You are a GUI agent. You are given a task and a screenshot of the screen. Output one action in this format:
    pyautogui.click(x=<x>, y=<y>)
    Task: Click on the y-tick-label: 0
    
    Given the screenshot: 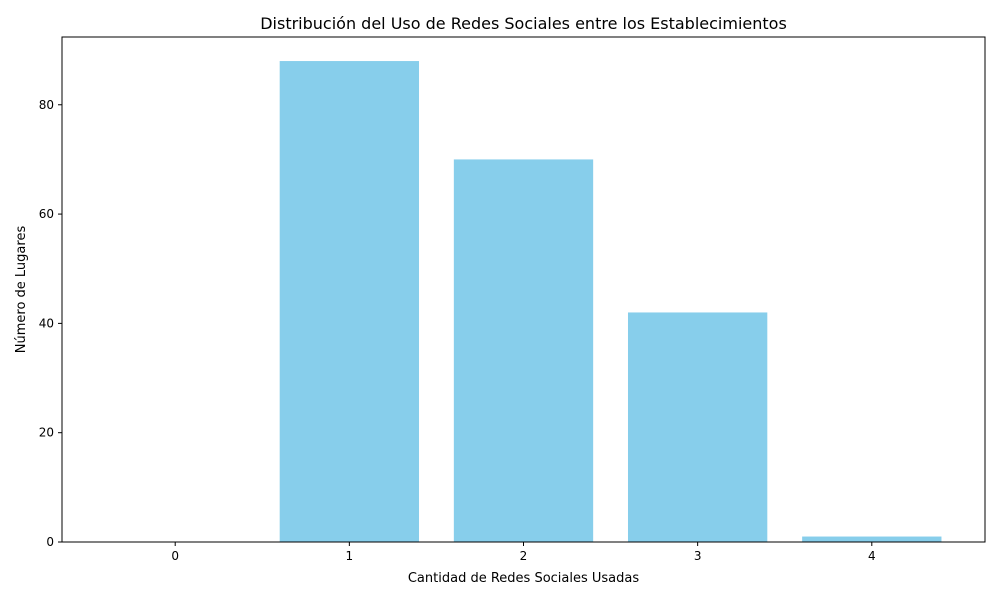 What is the action you would take?
    pyautogui.click(x=50, y=542)
    